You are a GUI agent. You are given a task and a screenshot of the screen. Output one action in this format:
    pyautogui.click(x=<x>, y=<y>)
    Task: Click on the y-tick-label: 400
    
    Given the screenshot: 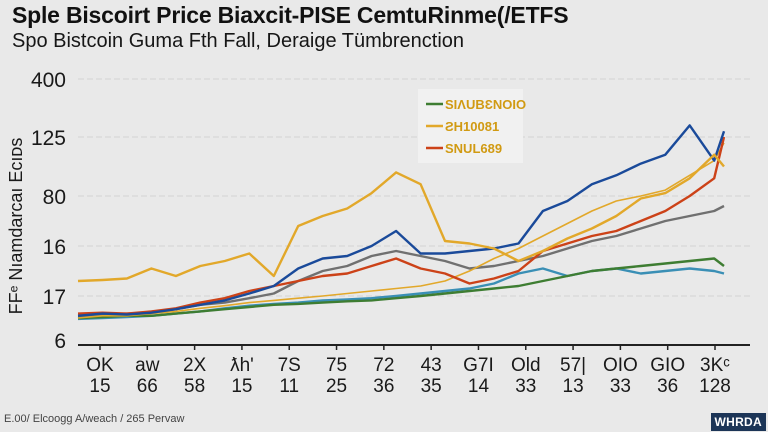 What is the action you would take?
    pyautogui.click(x=48, y=80)
    